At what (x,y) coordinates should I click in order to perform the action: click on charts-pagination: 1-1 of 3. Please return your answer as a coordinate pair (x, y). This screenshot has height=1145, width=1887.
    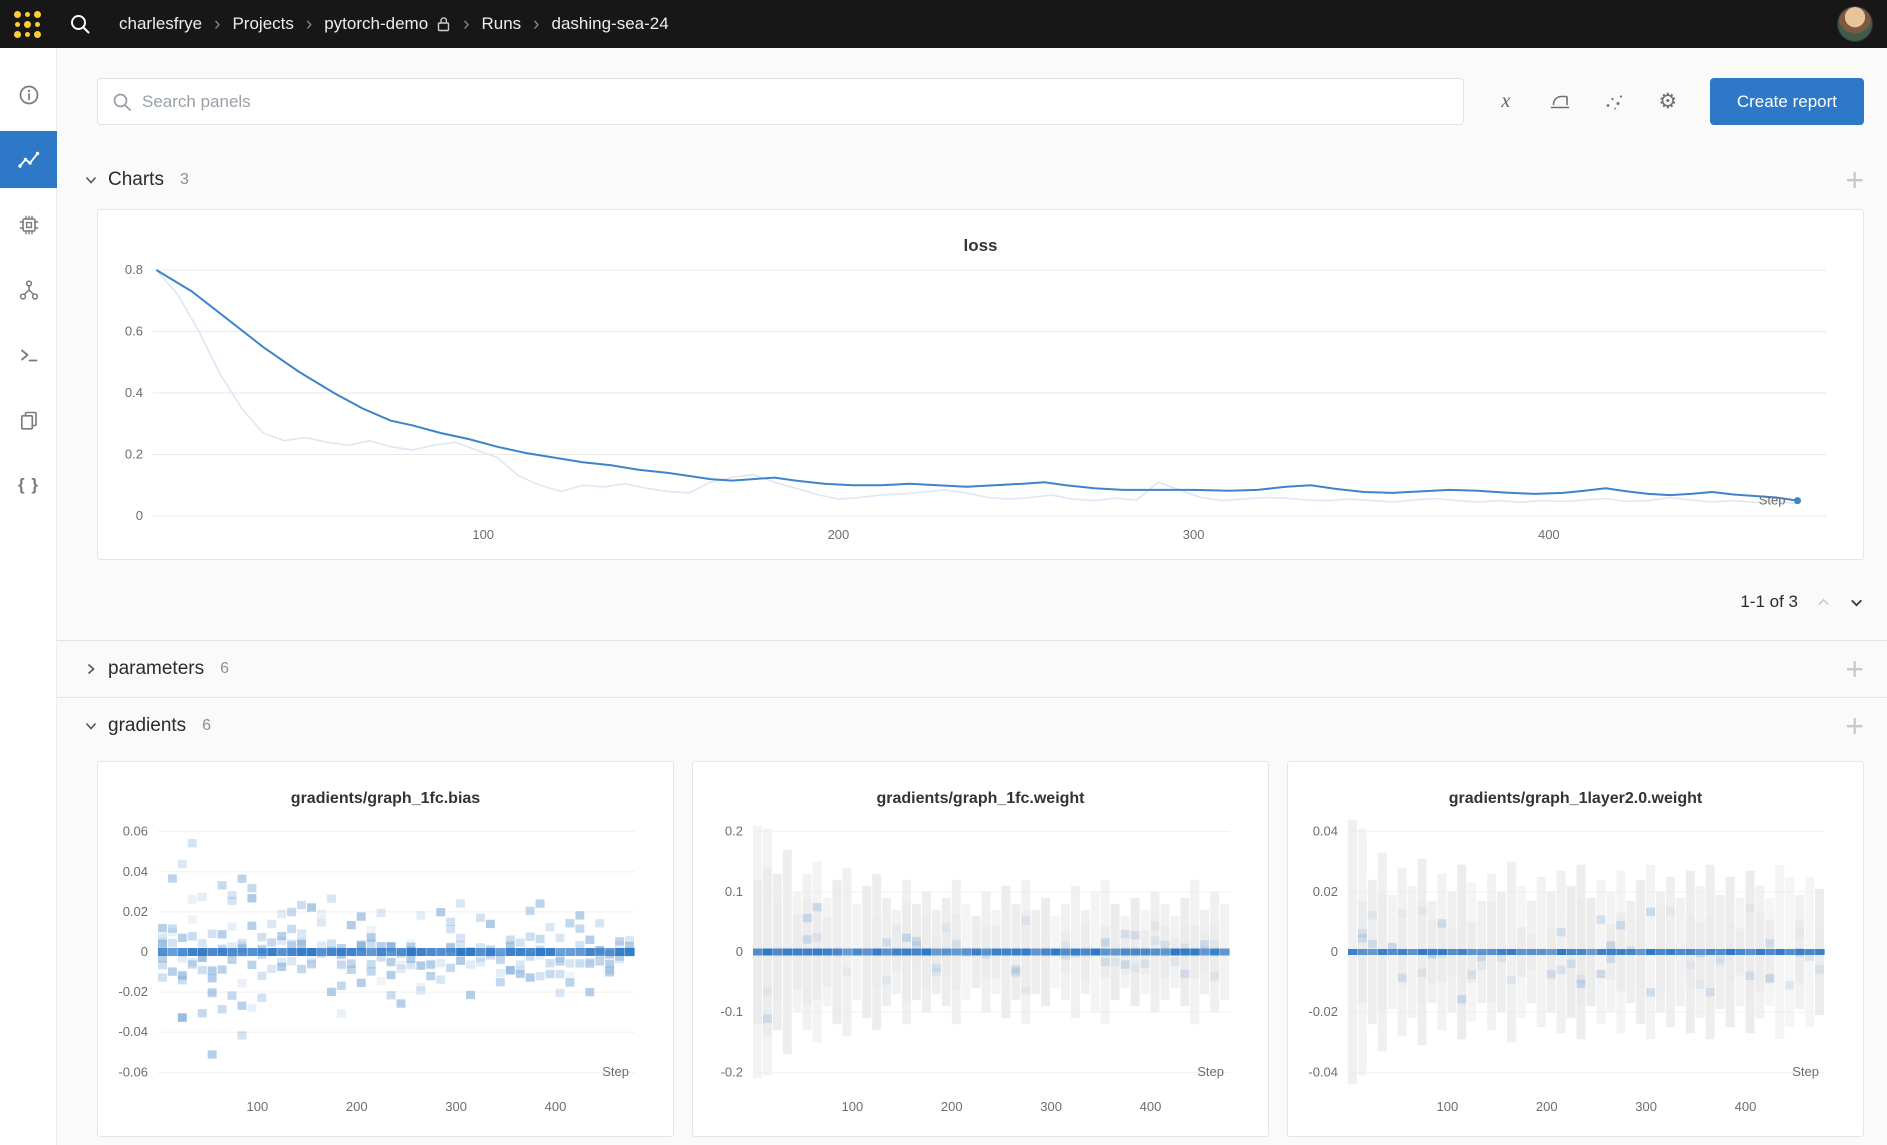
    Looking at the image, I should click on (980, 602).